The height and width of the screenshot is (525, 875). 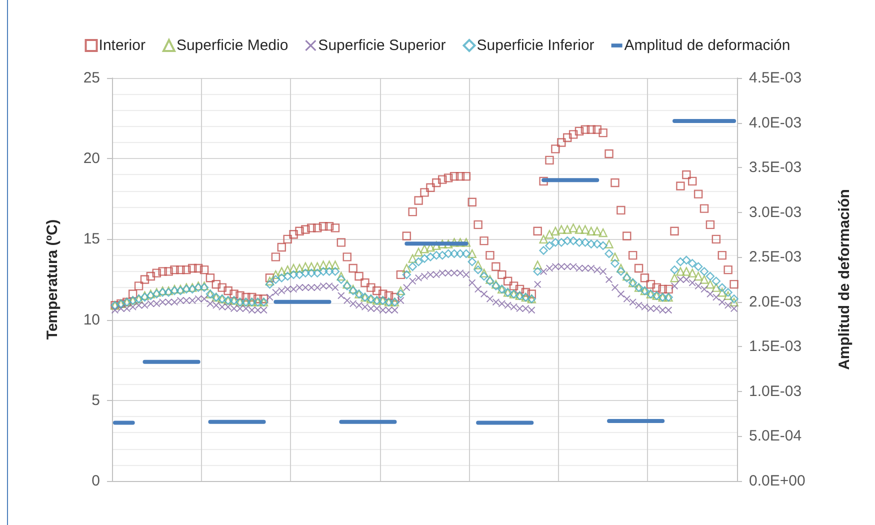 I want to click on y-tick-label: 10, so click(x=91, y=319).